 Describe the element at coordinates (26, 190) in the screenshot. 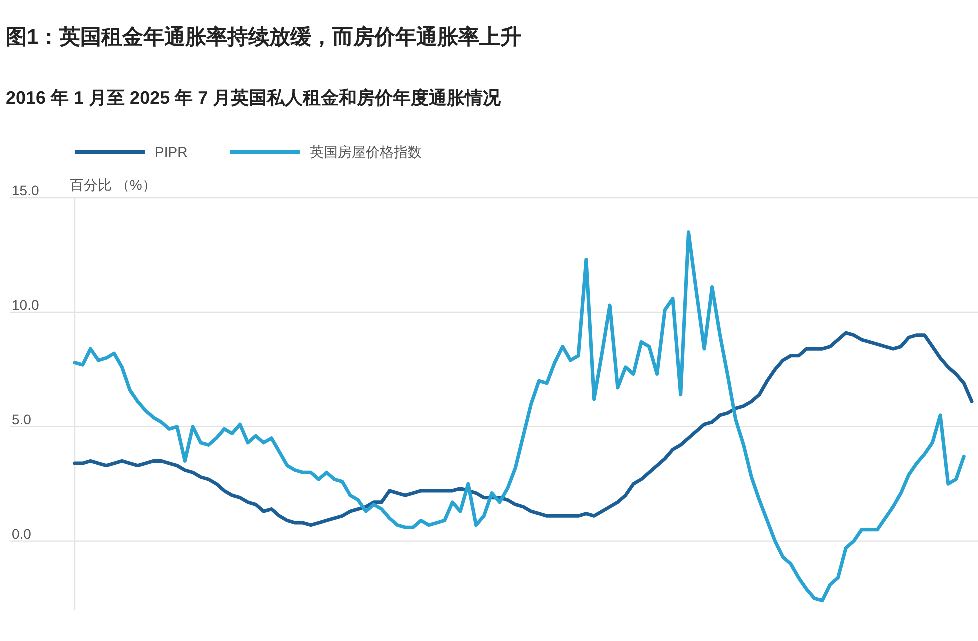

I see `y-tick-label: 15.0` at that location.